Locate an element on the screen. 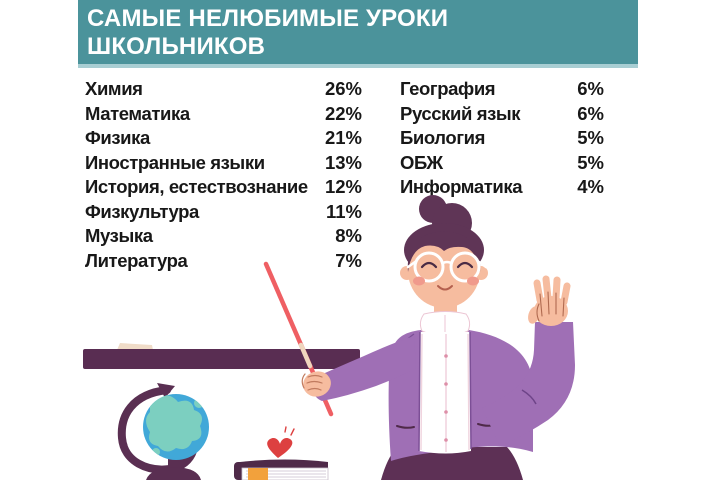  subject-label: Литература is located at coordinates (136, 260).